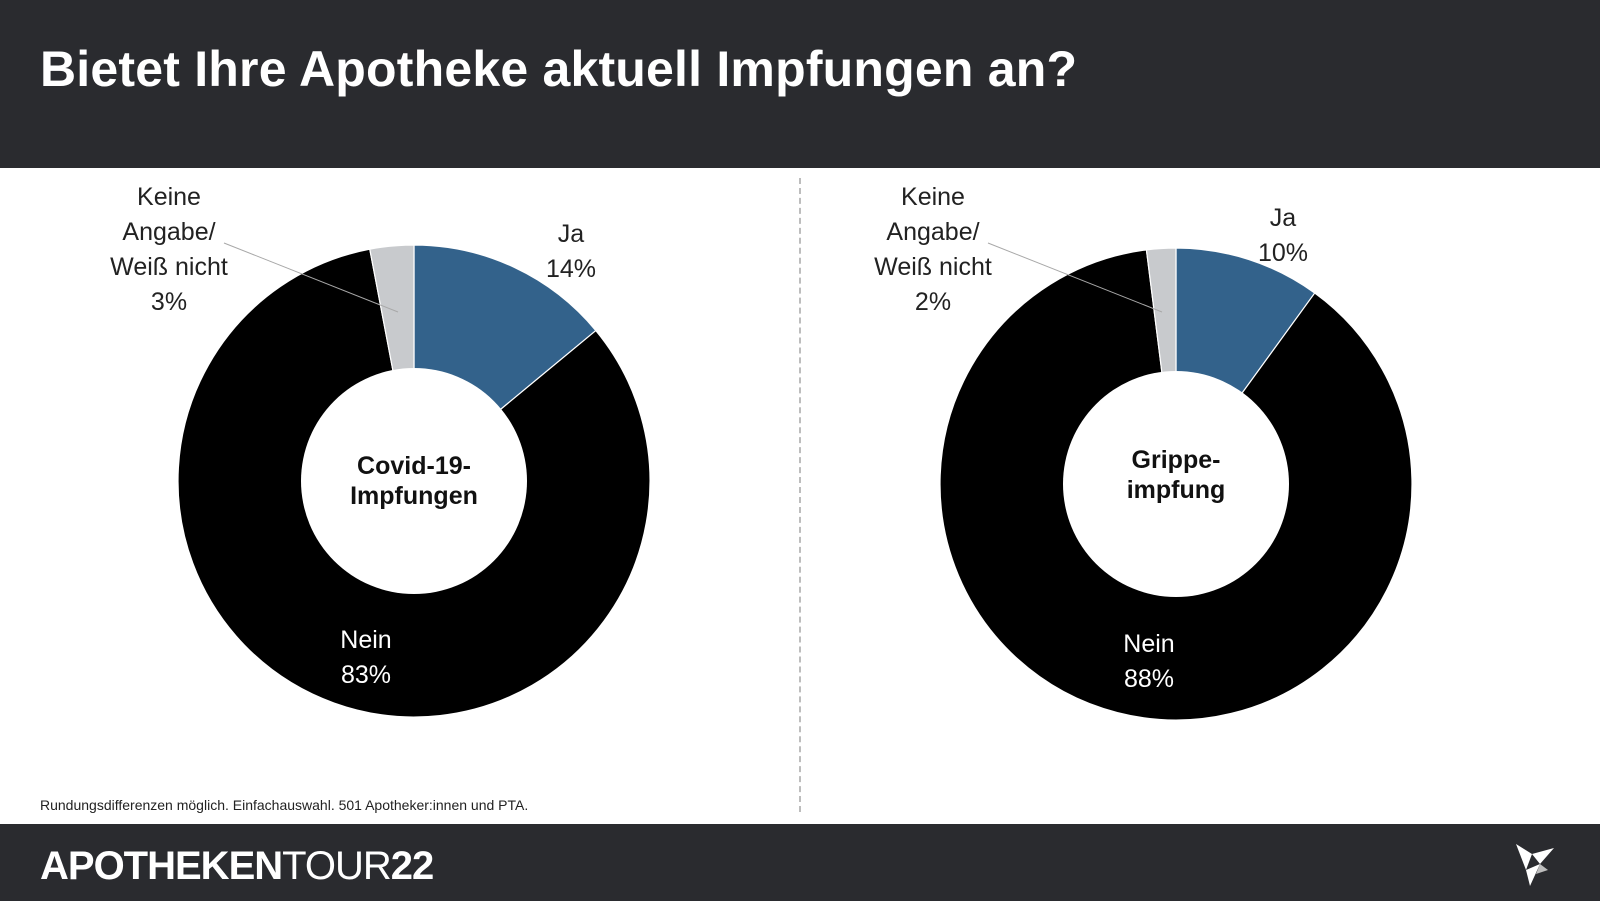  What do you see at coordinates (1148, 661) in the screenshot?
I see `chart-2-label-nein: Nein 88%` at bounding box center [1148, 661].